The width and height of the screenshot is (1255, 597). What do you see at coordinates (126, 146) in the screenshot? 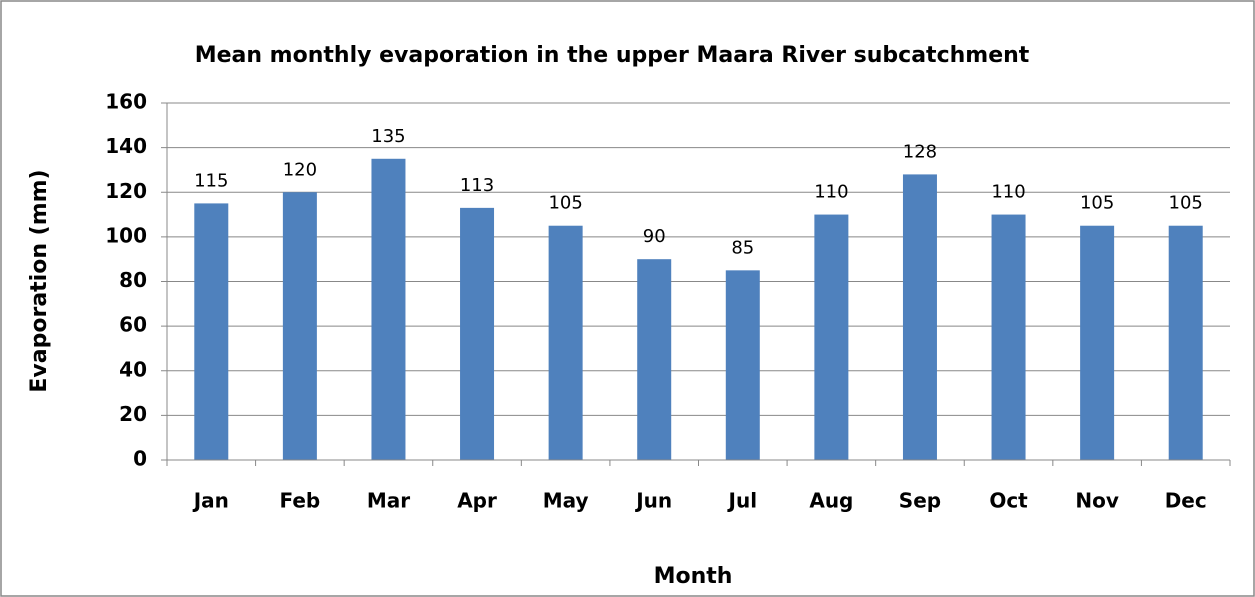
I see `y-tick-label: 140` at bounding box center [126, 146].